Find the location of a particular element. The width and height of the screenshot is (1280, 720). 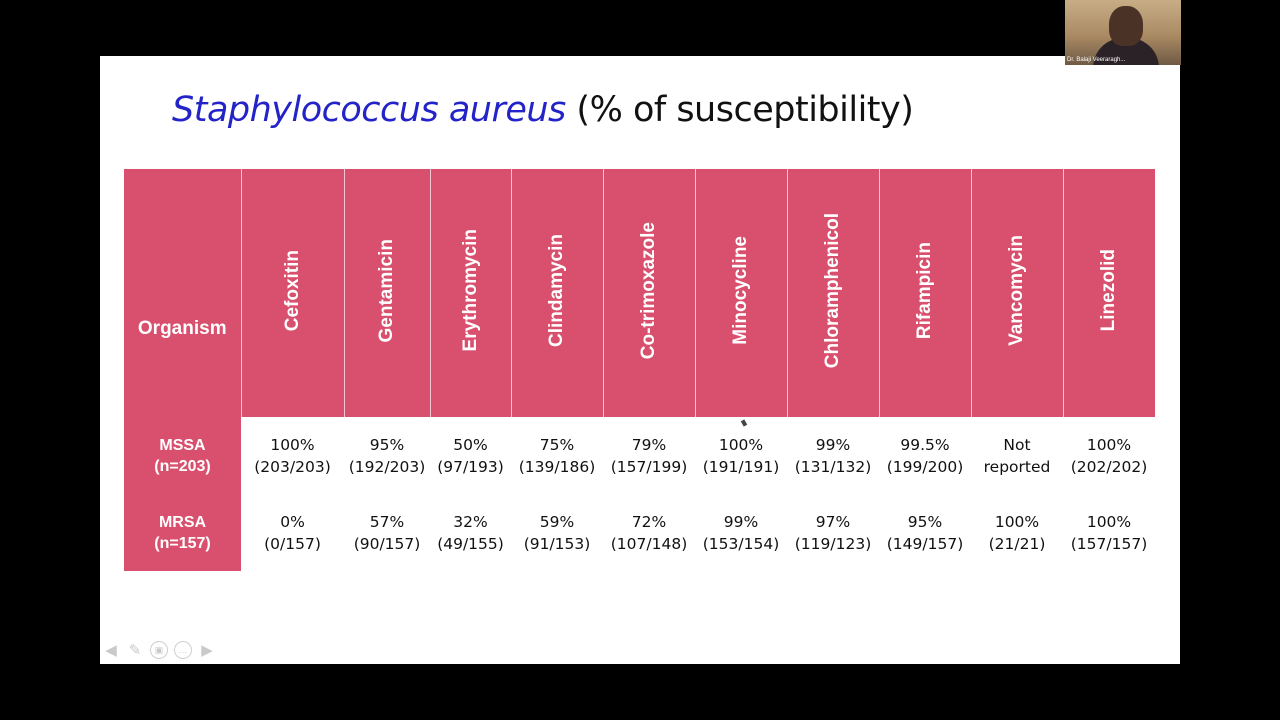

column-header-label: Co-trimoxazole is located at coordinates (648, 290).